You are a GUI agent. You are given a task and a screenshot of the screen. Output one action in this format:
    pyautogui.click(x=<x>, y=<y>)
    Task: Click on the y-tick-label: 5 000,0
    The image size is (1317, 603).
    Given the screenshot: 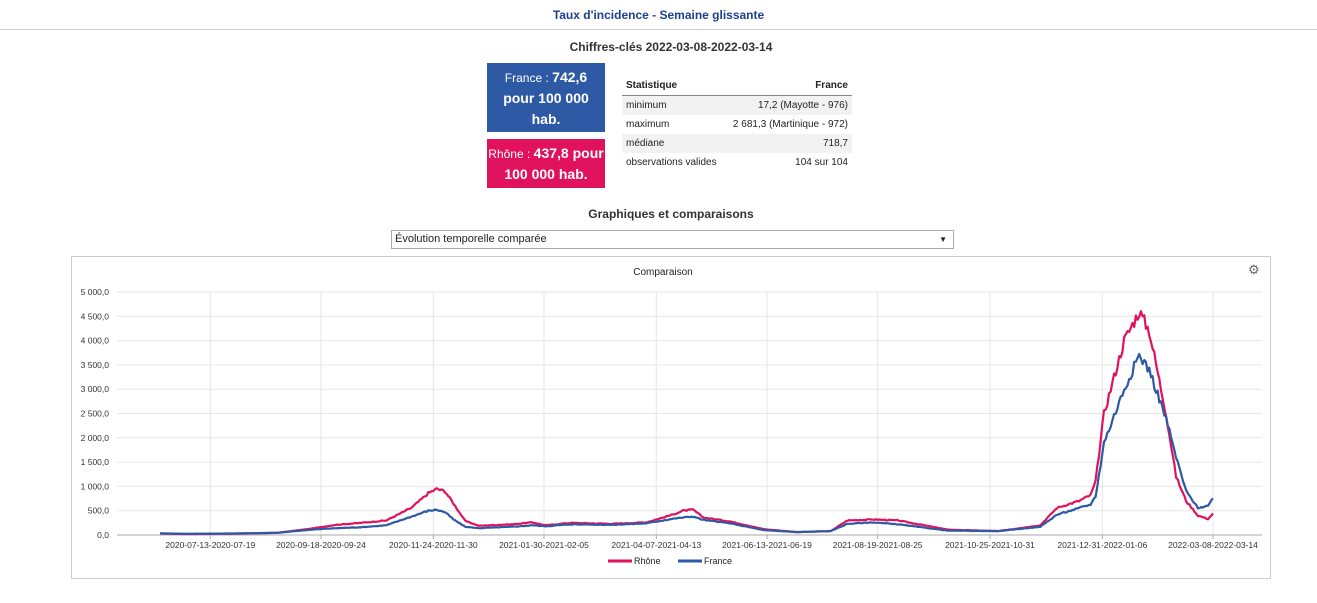 What is the action you would take?
    pyautogui.click(x=95, y=292)
    